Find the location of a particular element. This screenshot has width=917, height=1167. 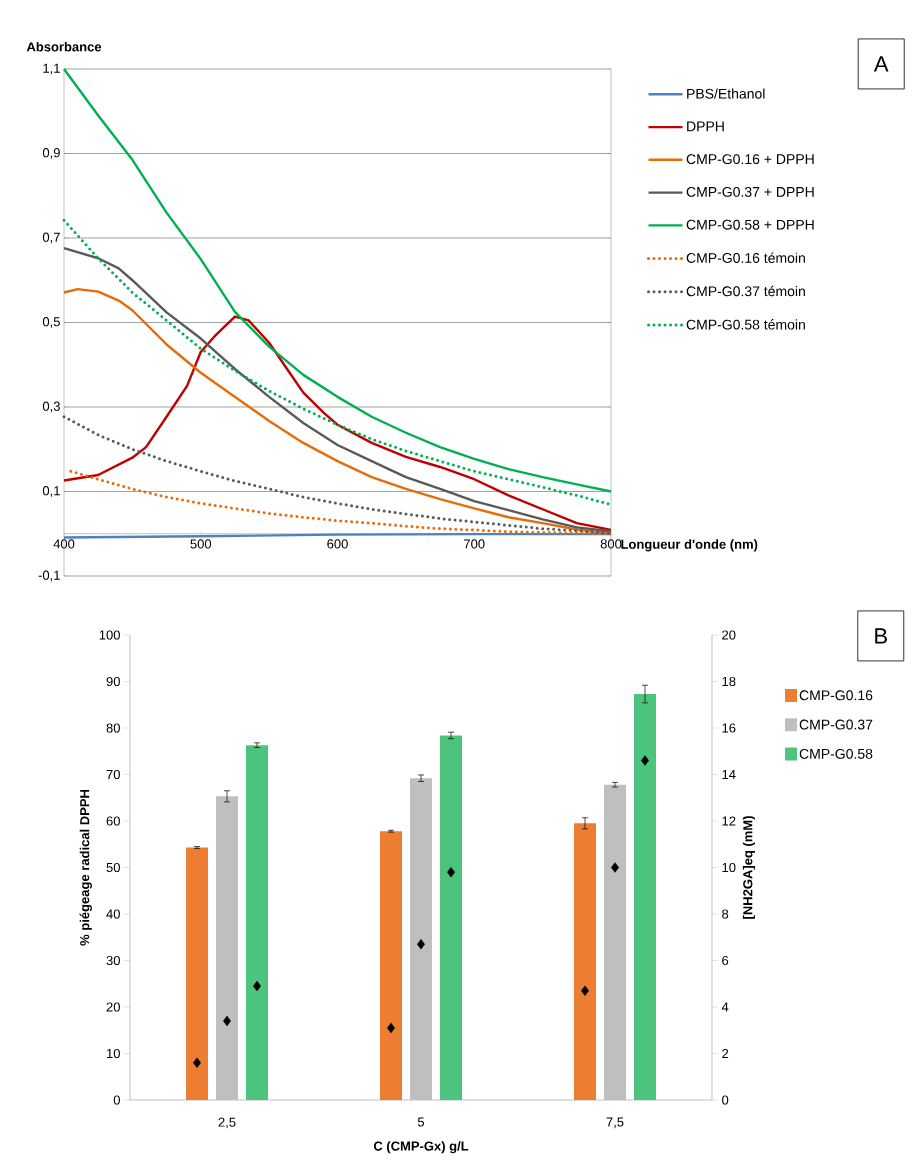

y2-tick-label: 12 is located at coordinates (729, 821).